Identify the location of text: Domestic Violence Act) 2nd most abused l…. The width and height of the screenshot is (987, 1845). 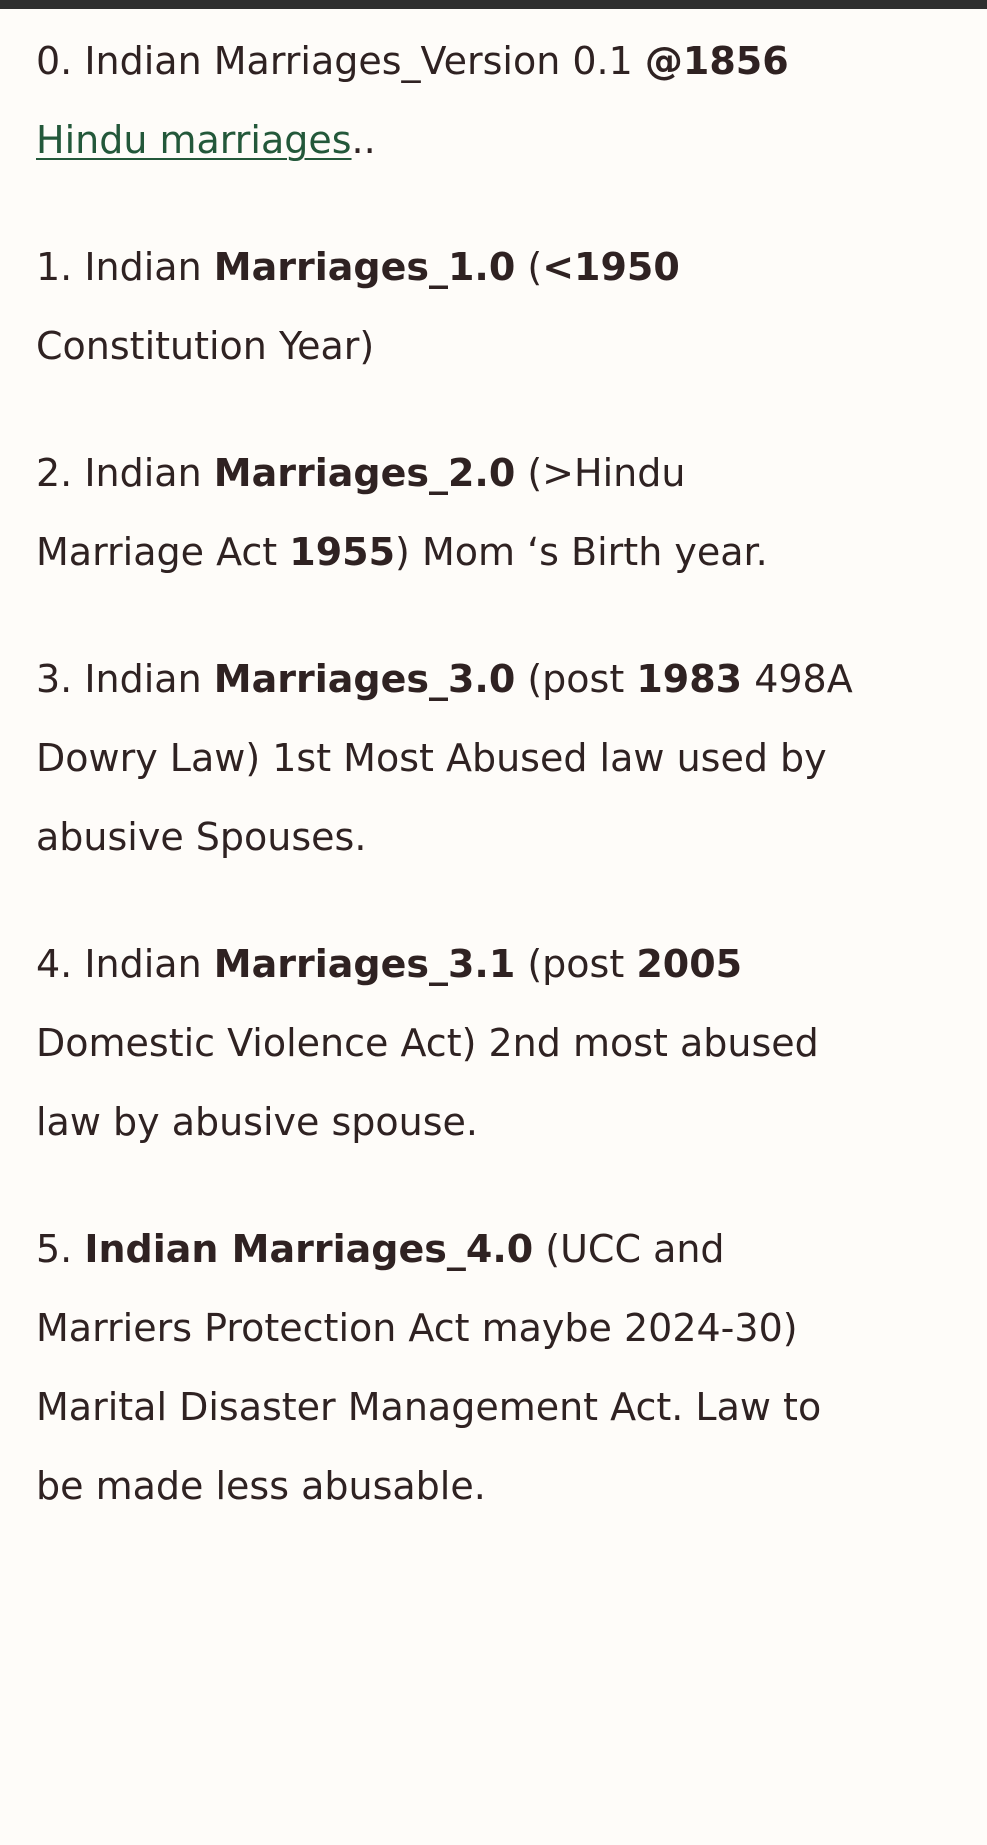
(427, 1082).